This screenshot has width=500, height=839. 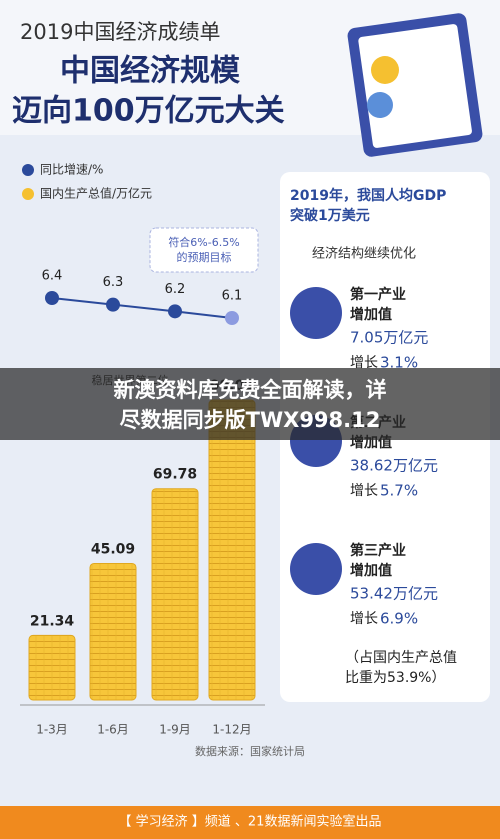 What do you see at coordinates (175, 289) in the screenshot?
I see `value-label: 6.2` at bounding box center [175, 289].